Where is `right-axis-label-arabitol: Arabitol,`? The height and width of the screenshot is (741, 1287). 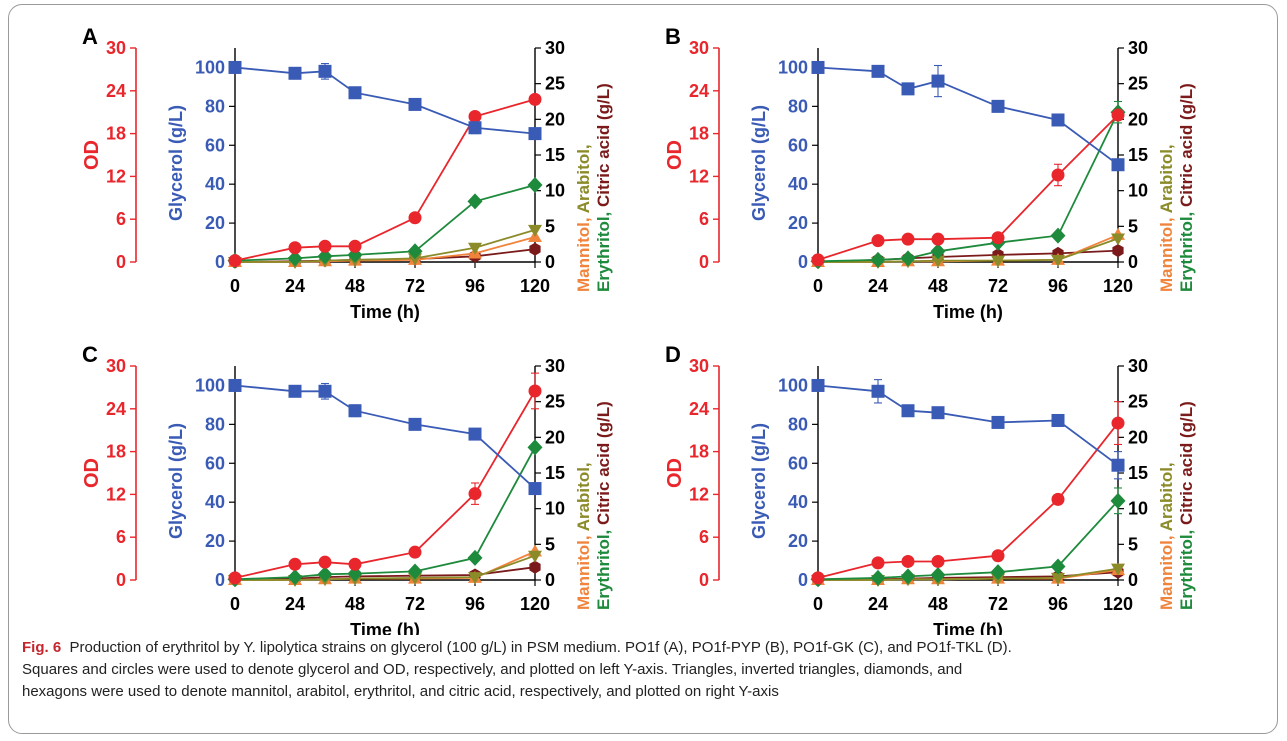
right-axis-label-arabitol: Arabitol, is located at coordinates (583, 178).